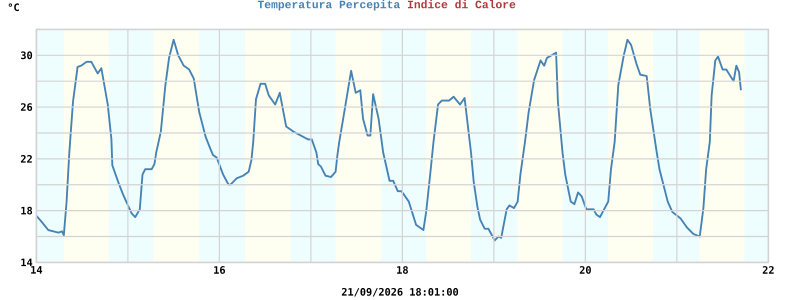  I want to click on x-tick-label: 22, so click(768, 270).